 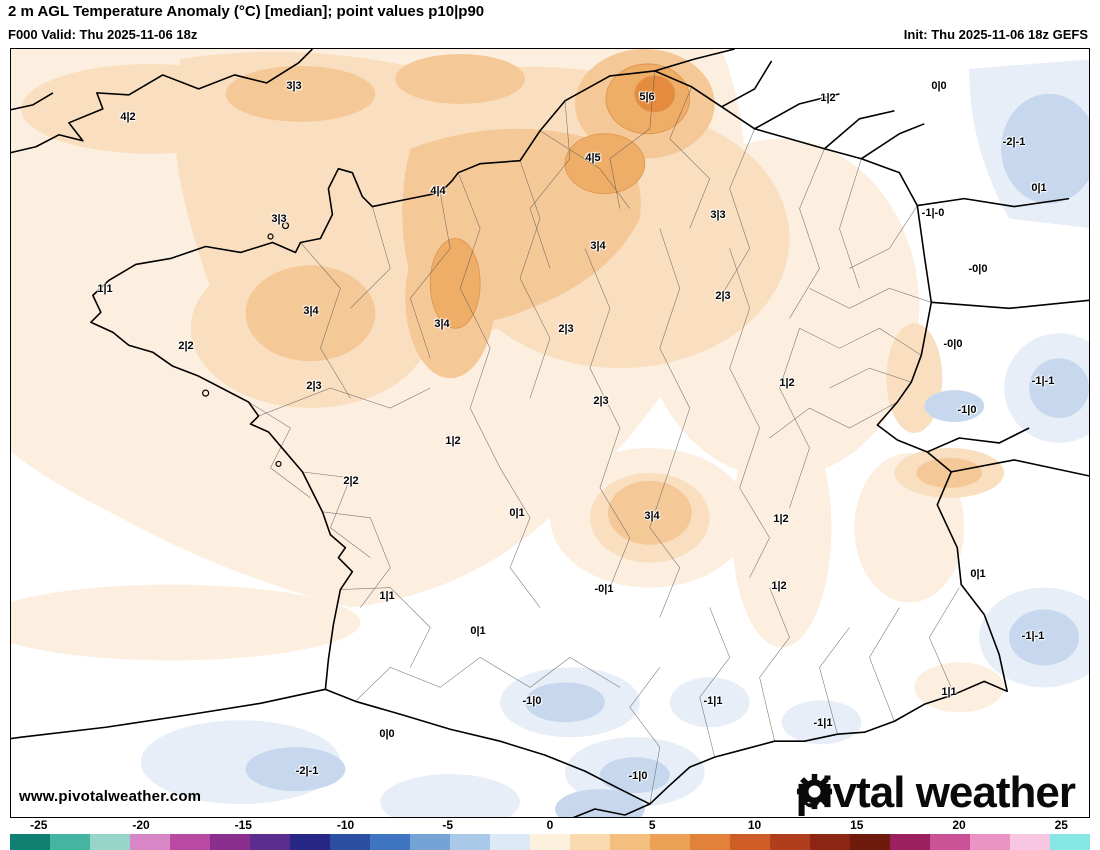 I want to click on pivotal-weather-logo: piv tal weather, so click(x=936, y=792).